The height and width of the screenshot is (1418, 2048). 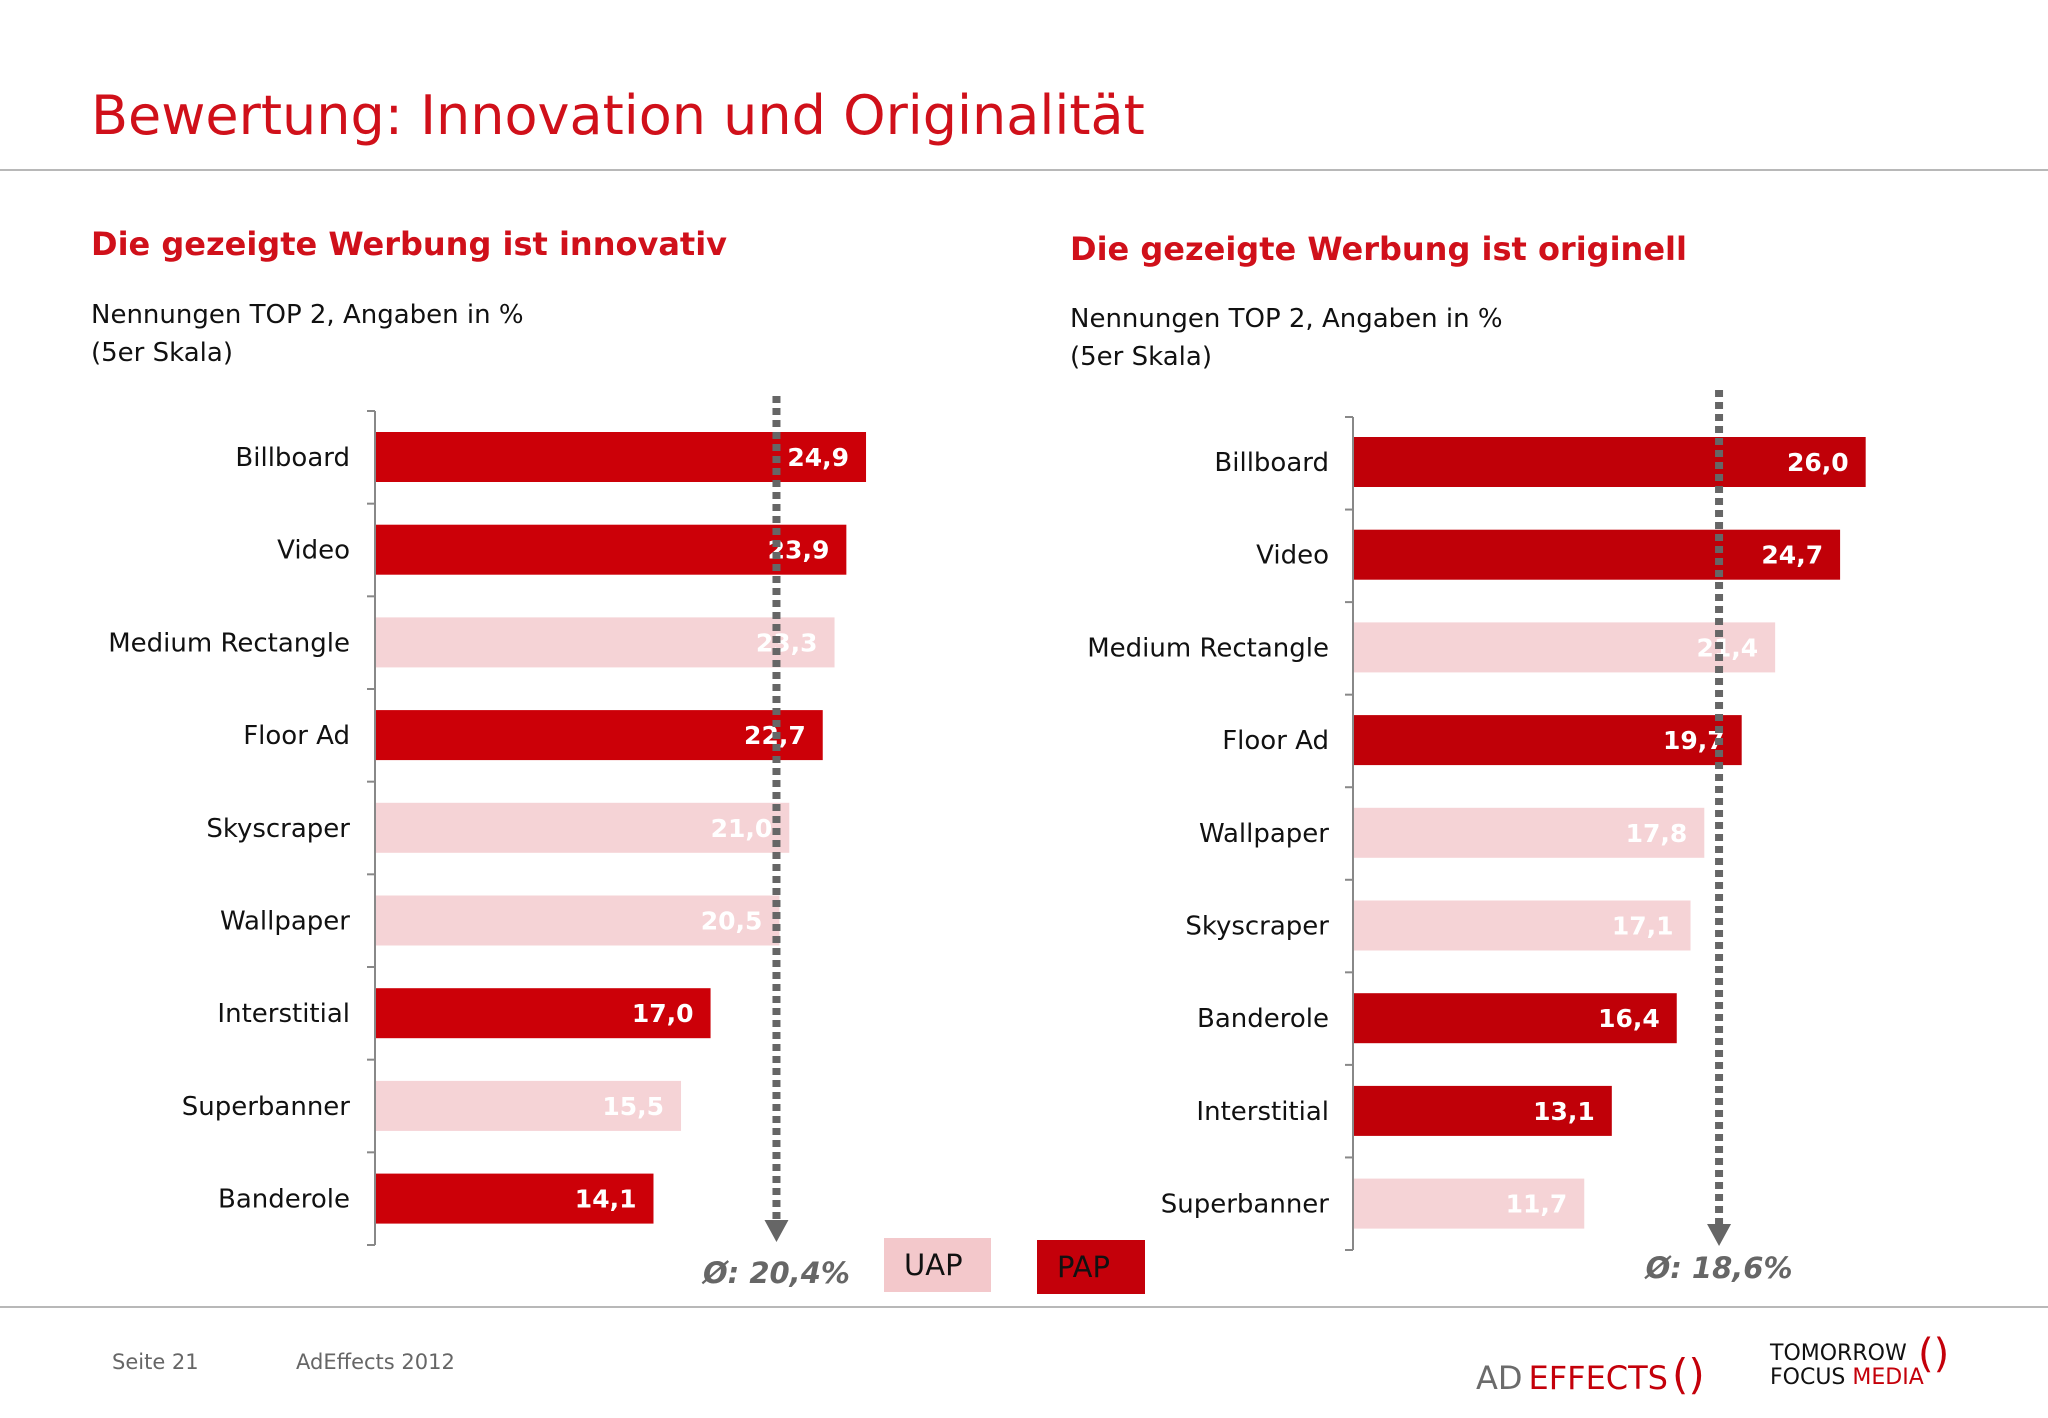 What do you see at coordinates (162, 353) in the screenshot?
I see `left-chart-note-line2: (5er Skala)` at bounding box center [162, 353].